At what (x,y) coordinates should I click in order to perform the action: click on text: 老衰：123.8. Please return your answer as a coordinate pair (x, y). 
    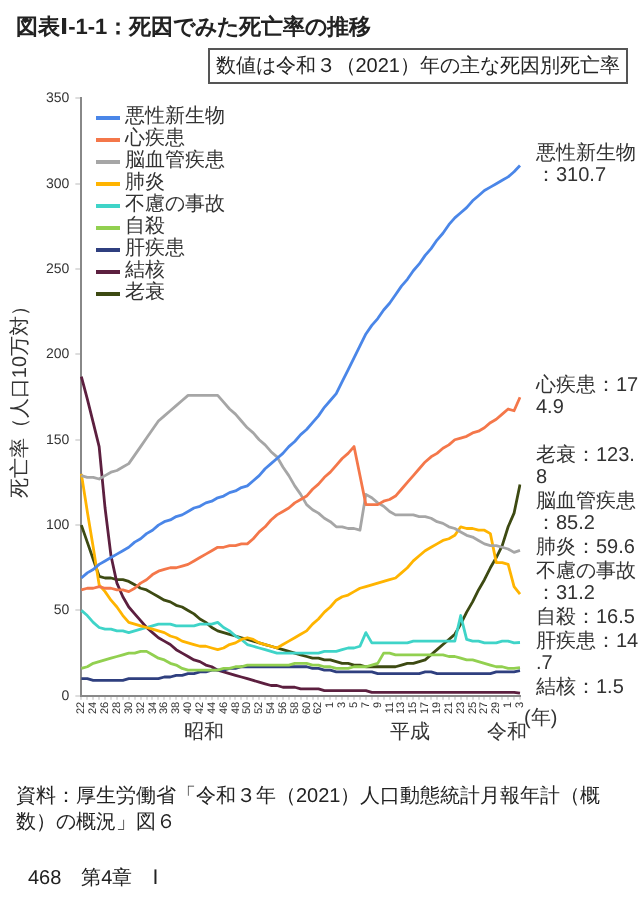
    Looking at the image, I should click on (585, 466).